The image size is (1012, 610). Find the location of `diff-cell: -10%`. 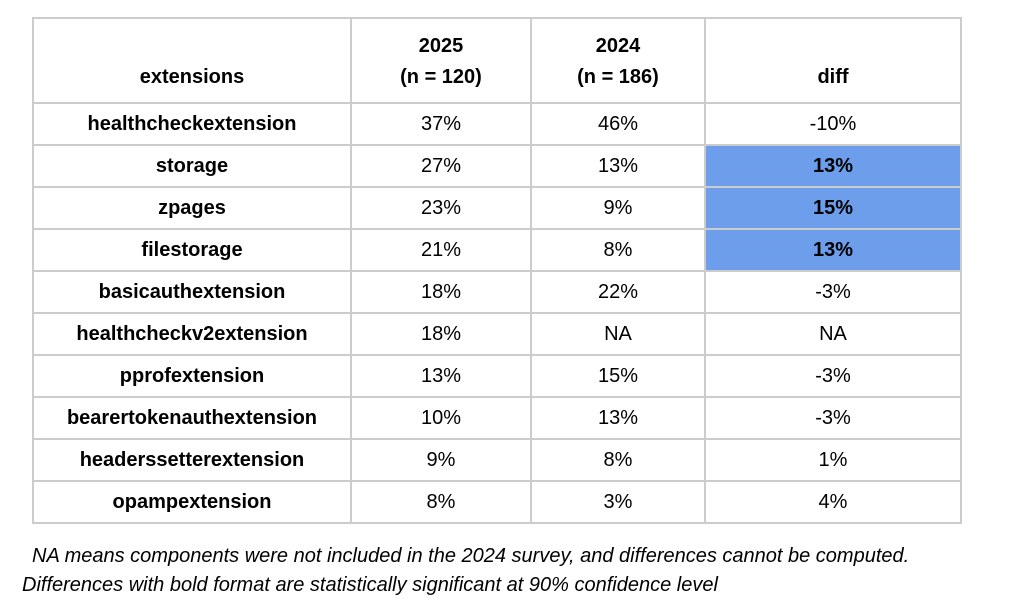

diff-cell: -10% is located at coordinates (833, 124).